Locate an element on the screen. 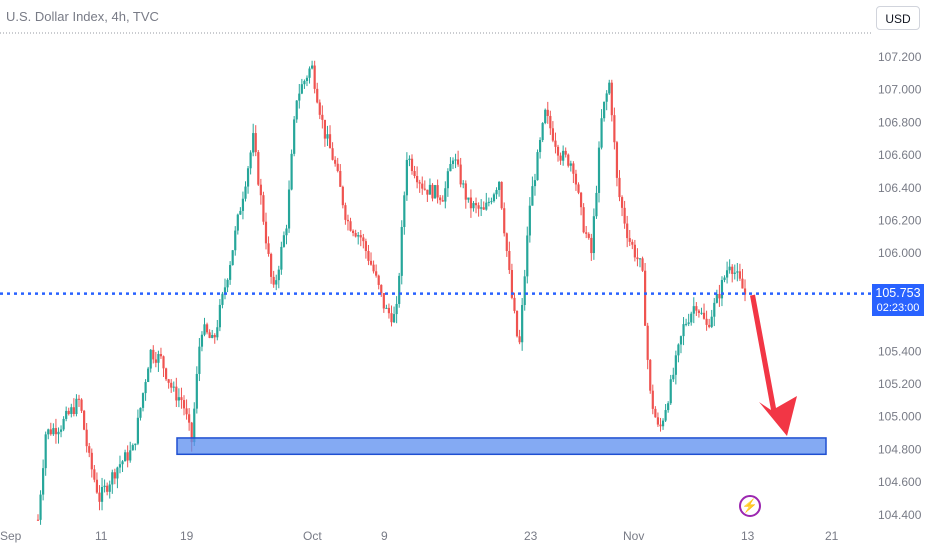  price-tick-label: 104.400 is located at coordinates (900, 515).